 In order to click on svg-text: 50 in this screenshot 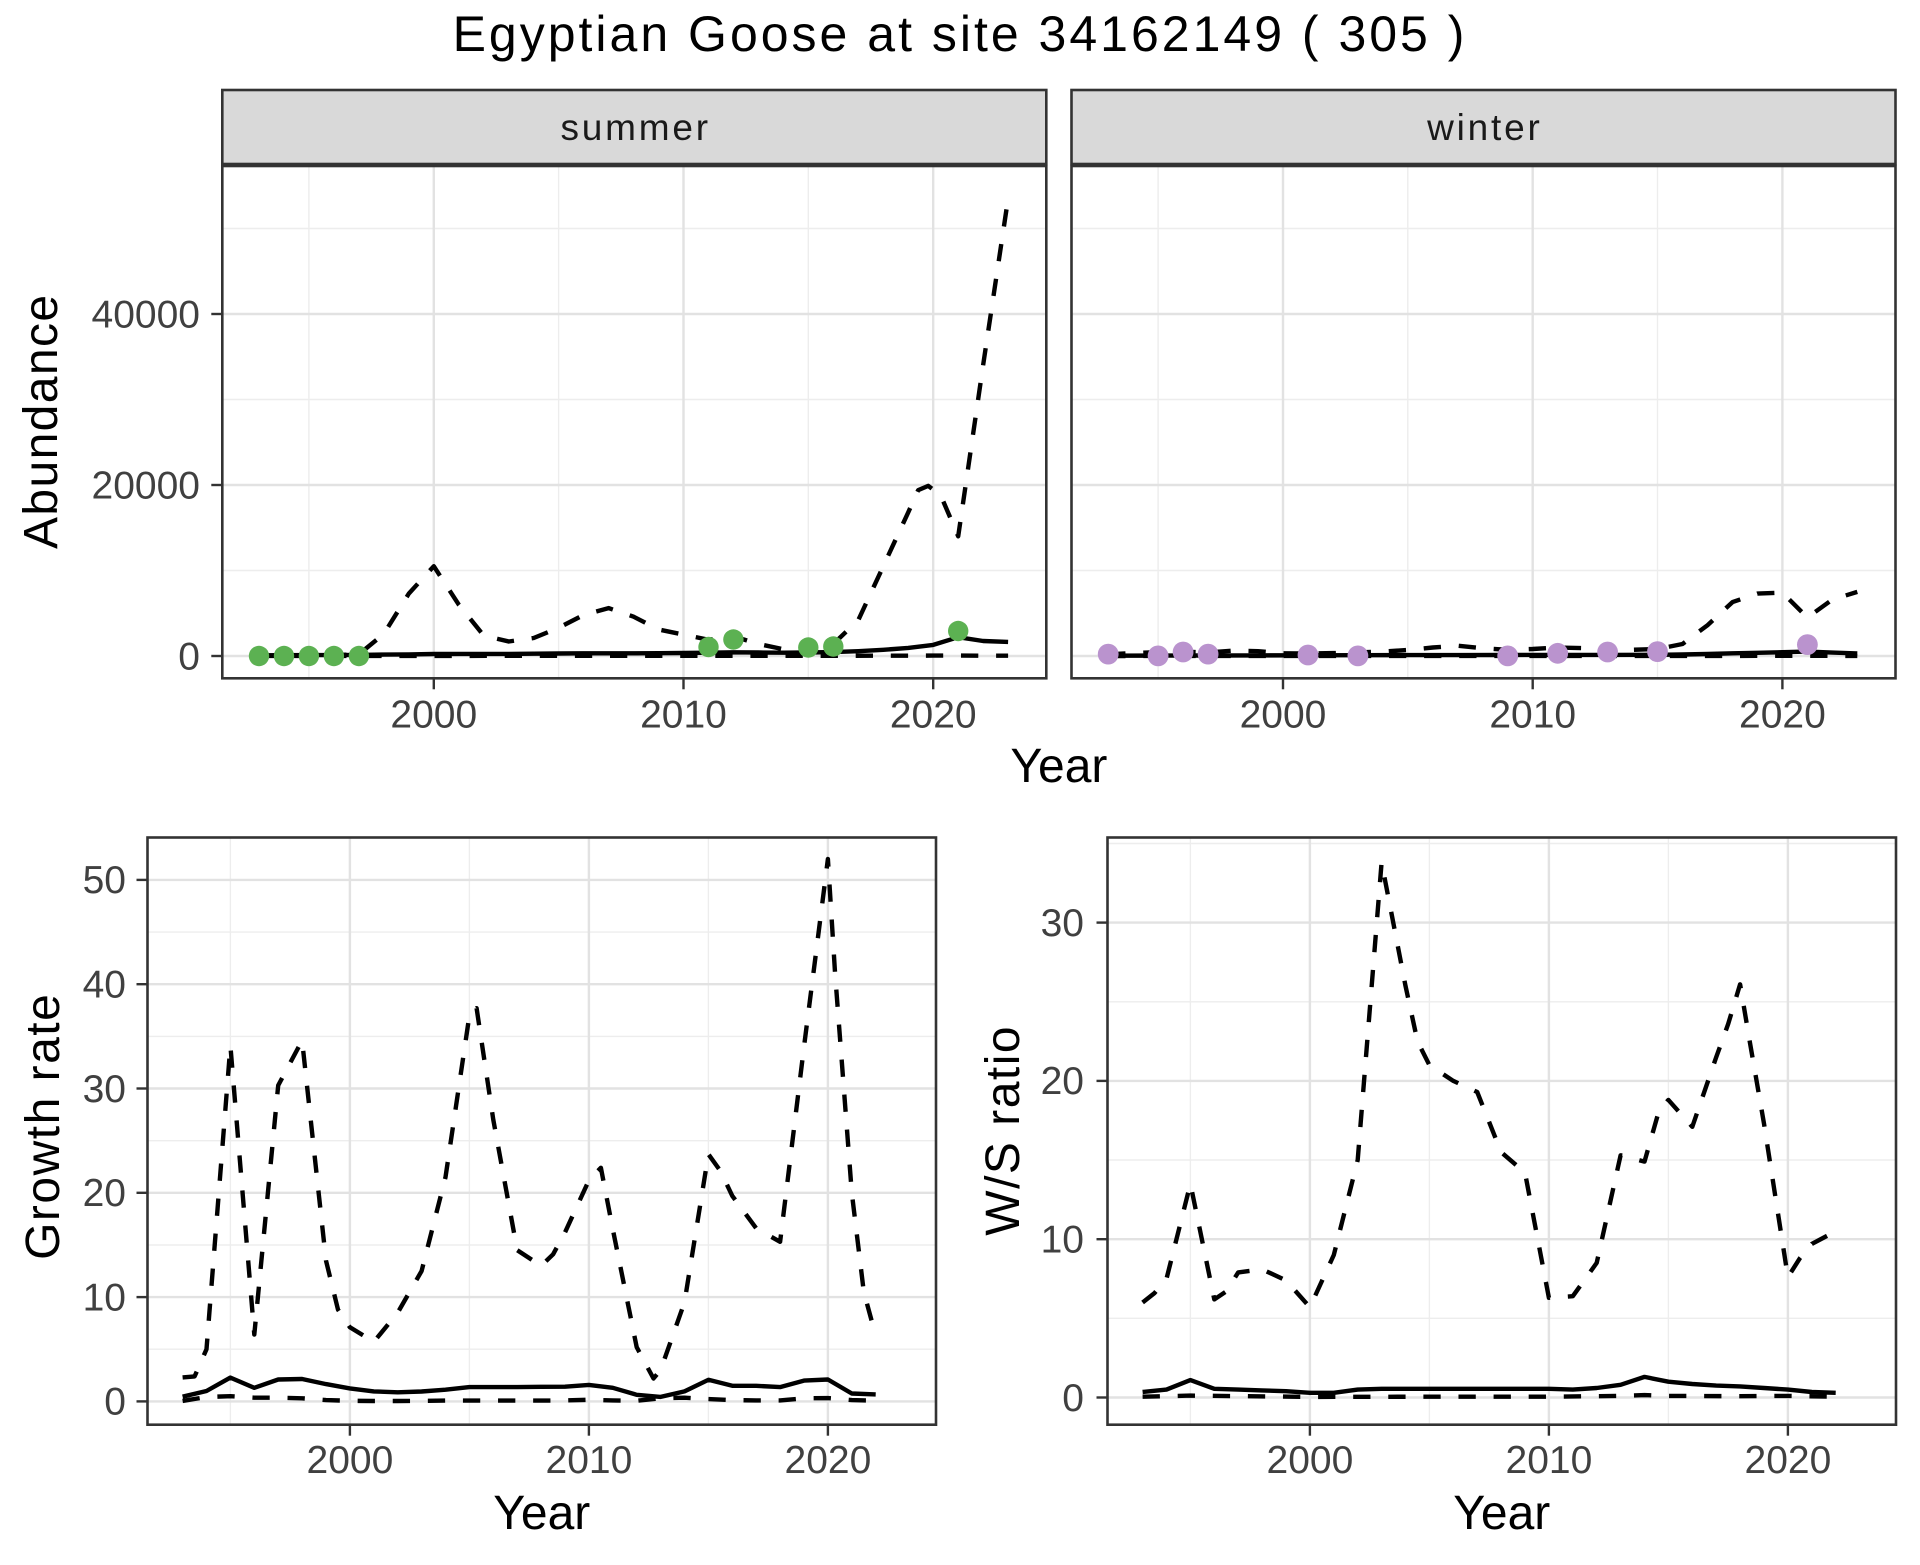, I will do `click(104, 880)`.